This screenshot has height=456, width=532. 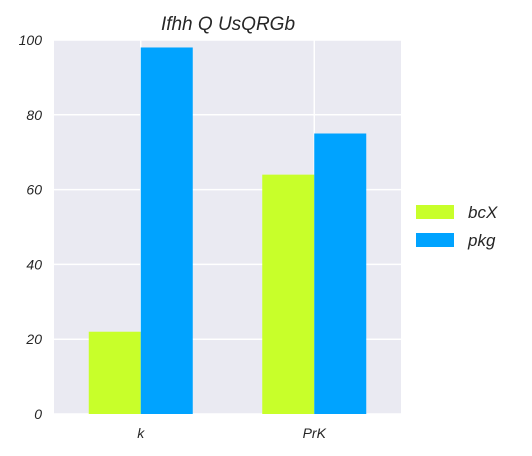 What do you see at coordinates (34, 115) in the screenshot?
I see `y-tick-label: 80` at bounding box center [34, 115].